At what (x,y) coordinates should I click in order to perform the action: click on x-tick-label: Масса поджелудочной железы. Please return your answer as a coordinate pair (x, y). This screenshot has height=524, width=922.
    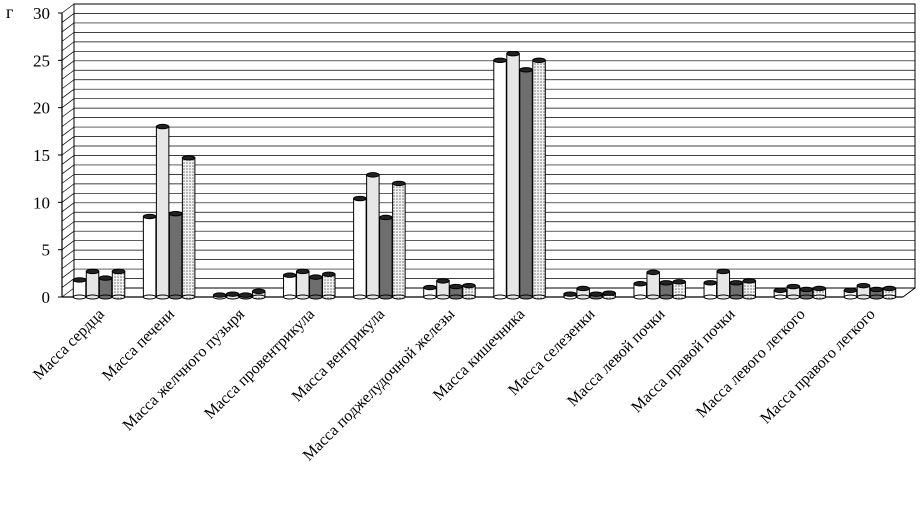
    Looking at the image, I should click on (379, 385).